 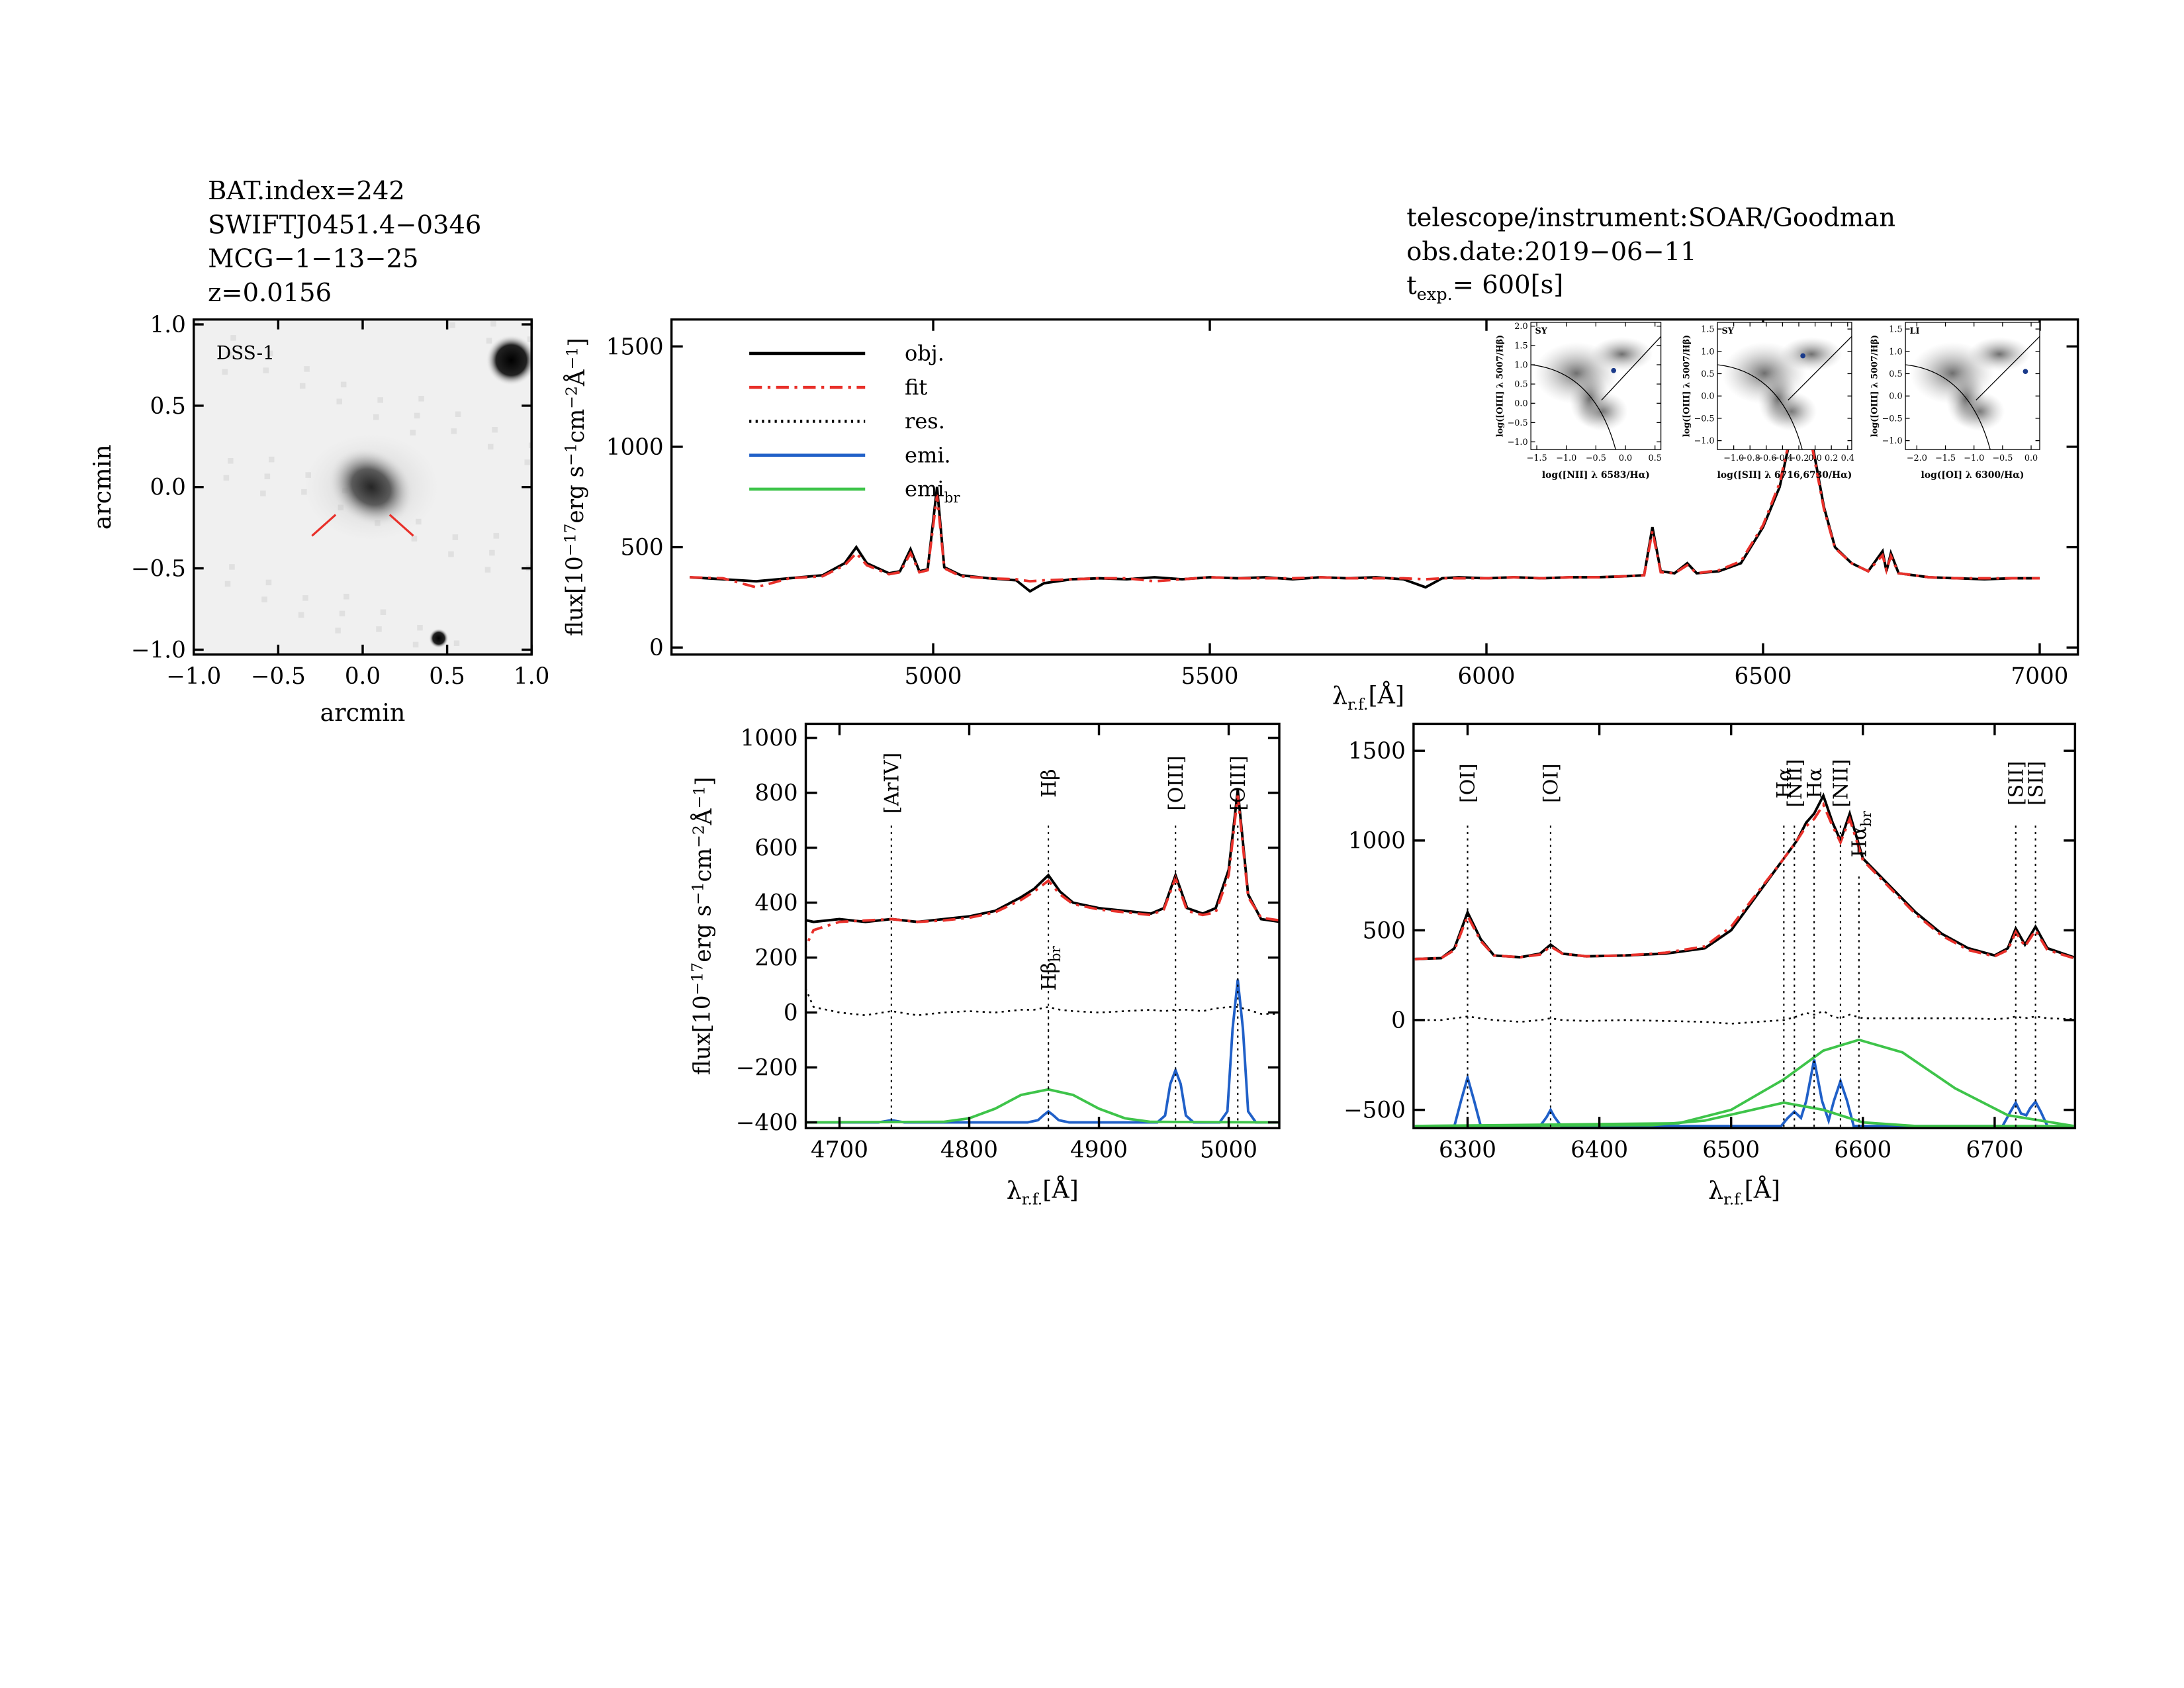 I want to click on x-tick-label: −0.4, so click(x=1783, y=458).